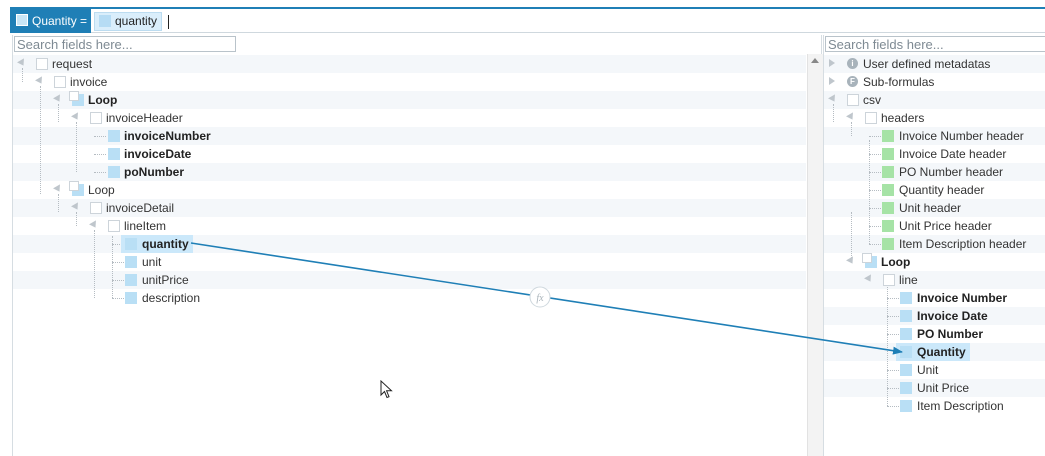  What do you see at coordinates (963, 154) in the screenshot?
I see `tree-node-invoice-date-header: Invoice Date header` at bounding box center [963, 154].